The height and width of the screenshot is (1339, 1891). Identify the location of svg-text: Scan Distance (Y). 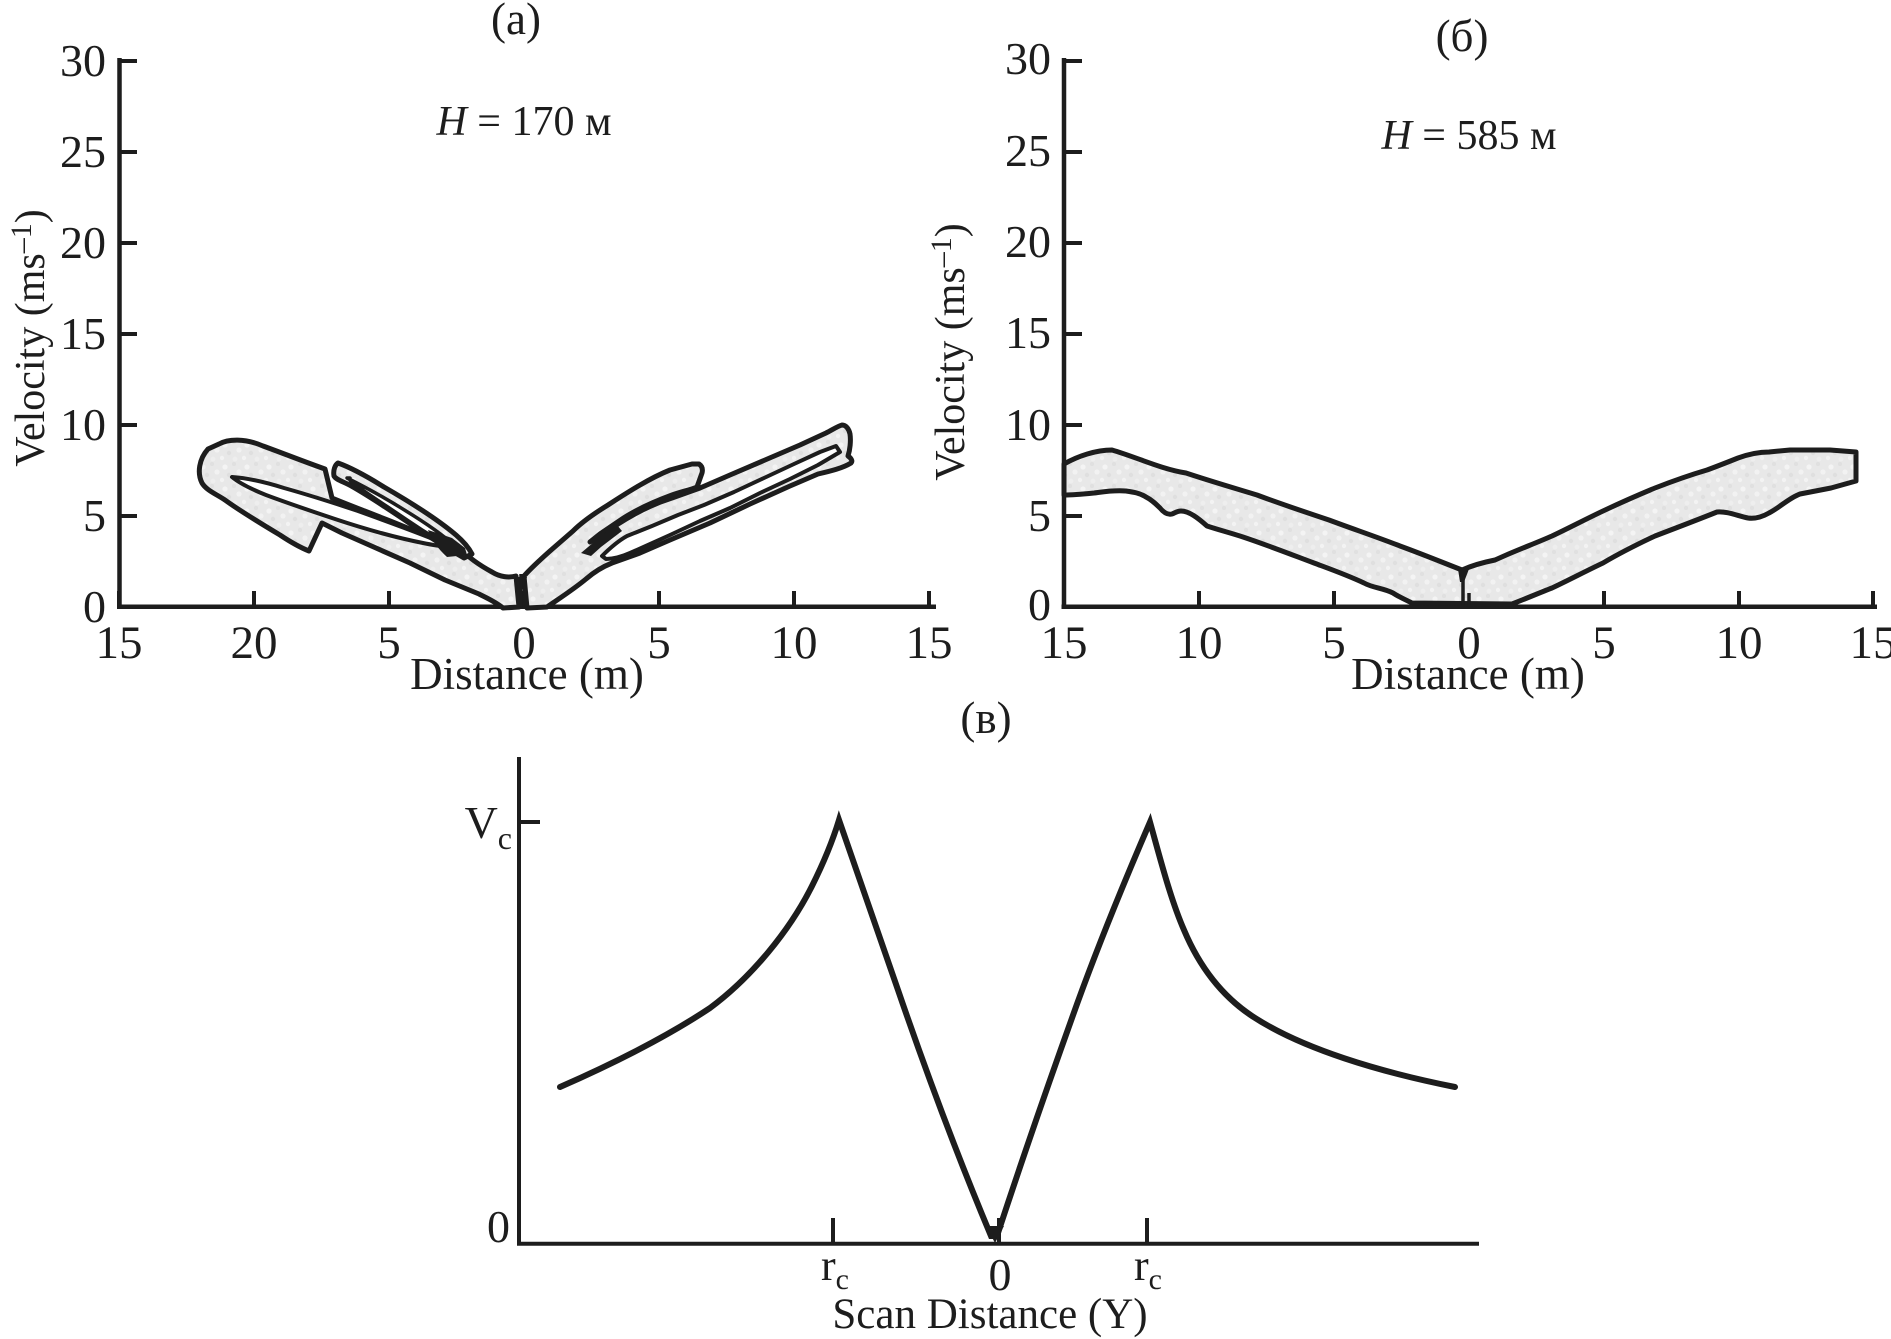
(989, 1314).